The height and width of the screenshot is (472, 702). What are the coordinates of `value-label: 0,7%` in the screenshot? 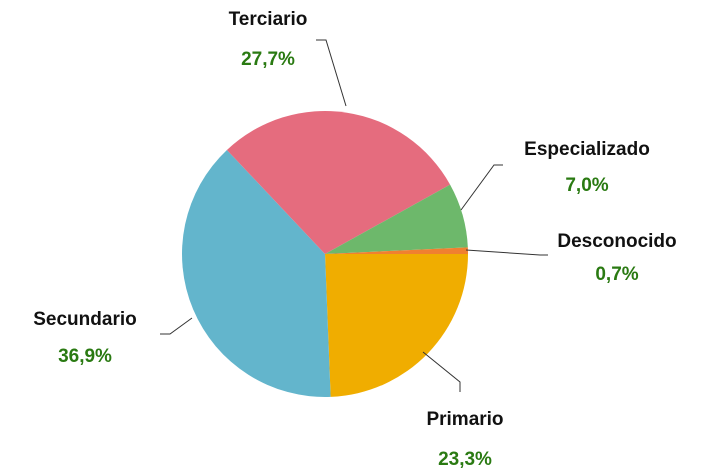 It's located at (616, 274).